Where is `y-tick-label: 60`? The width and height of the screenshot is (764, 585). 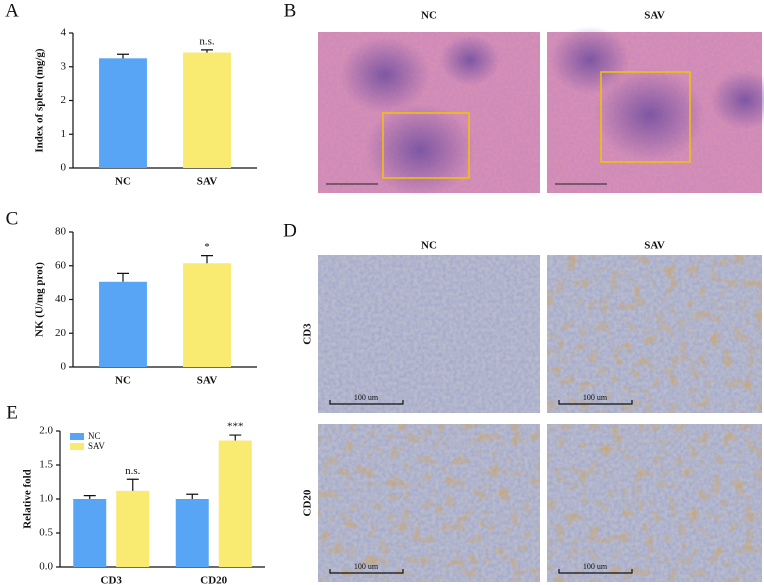
y-tick-label: 60 is located at coordinates (61, 265).